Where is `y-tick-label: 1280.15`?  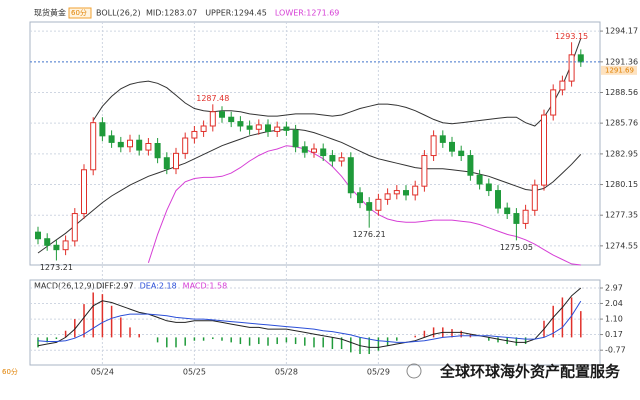 y-tick-label: 1280.15 is located at coordinates (621, 184).